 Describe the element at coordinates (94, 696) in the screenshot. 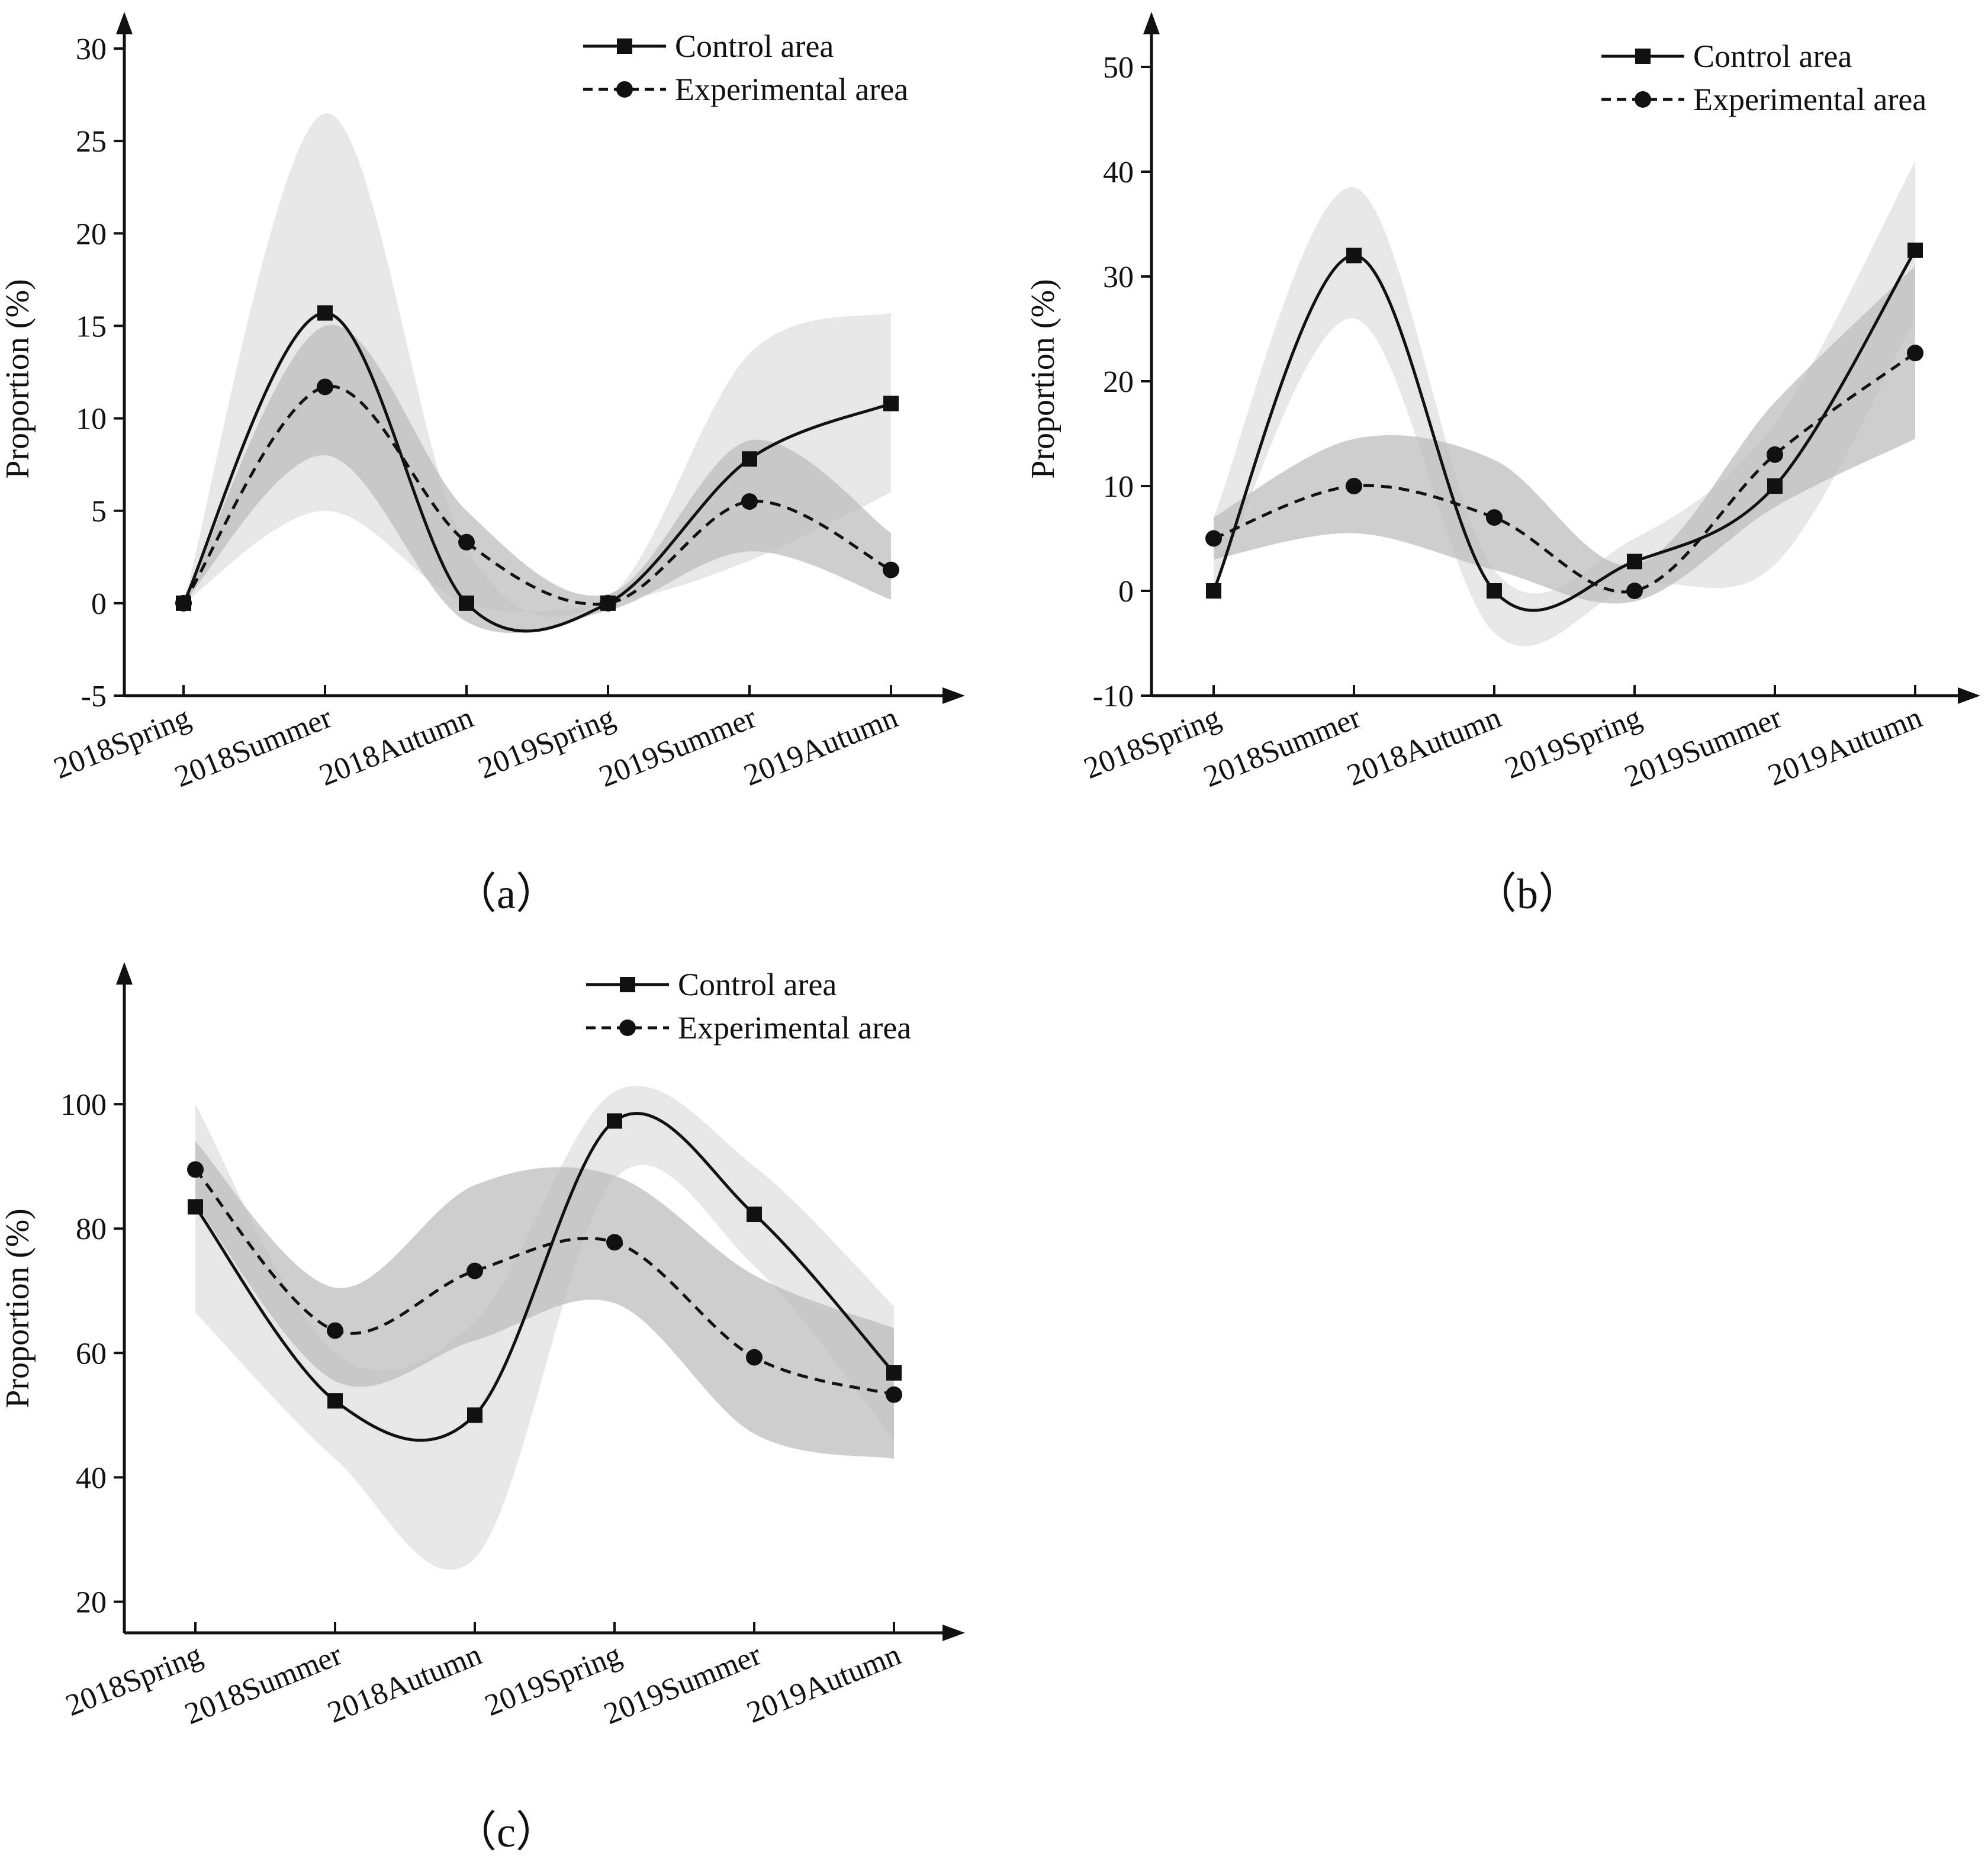

I see `y-tick-label: -5` at that location.